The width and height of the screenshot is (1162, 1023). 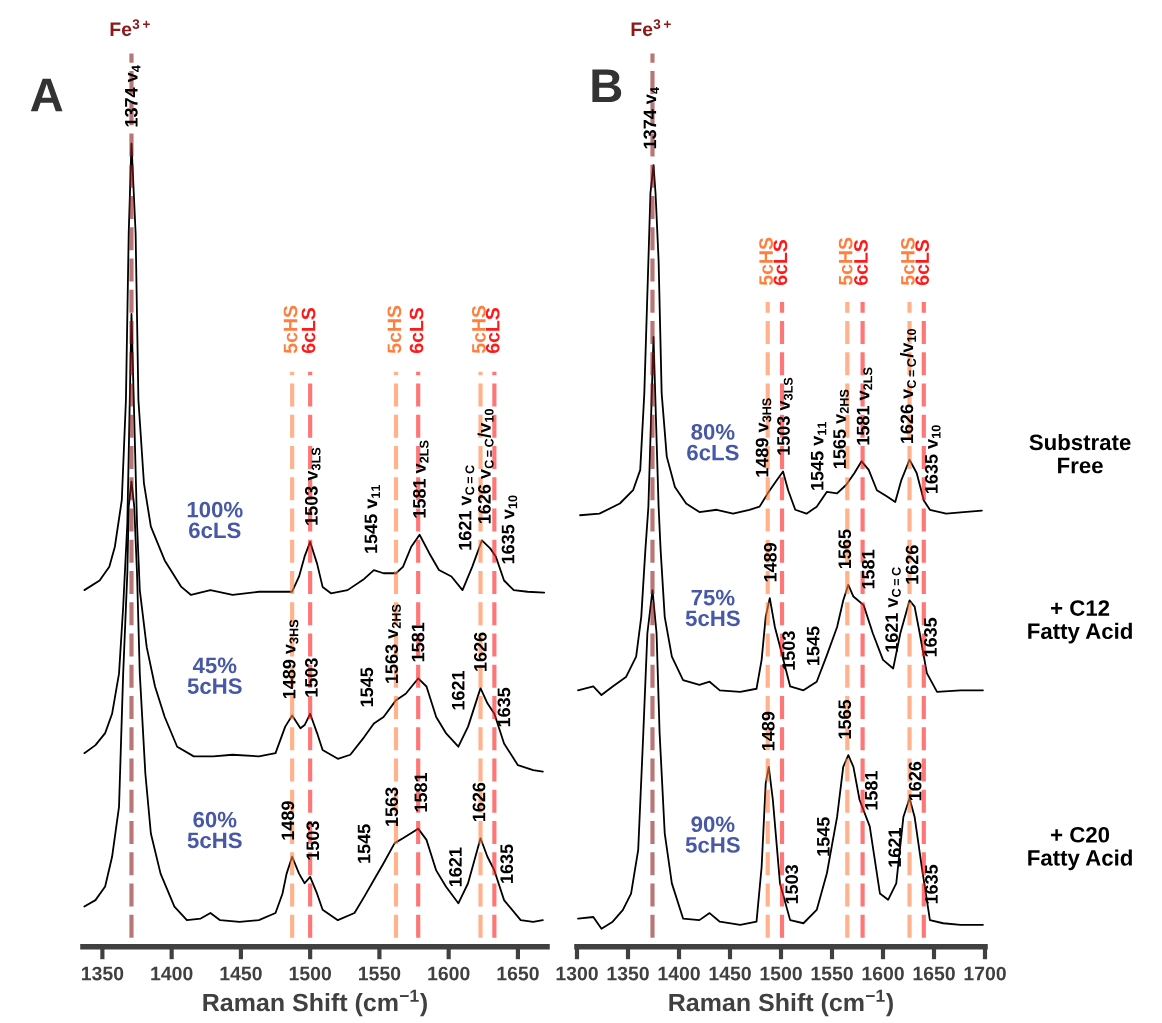 What do you see at coordinates (46, 95) in the screenshot?
I see `chart-title: A` at bounding box center [46, 95].